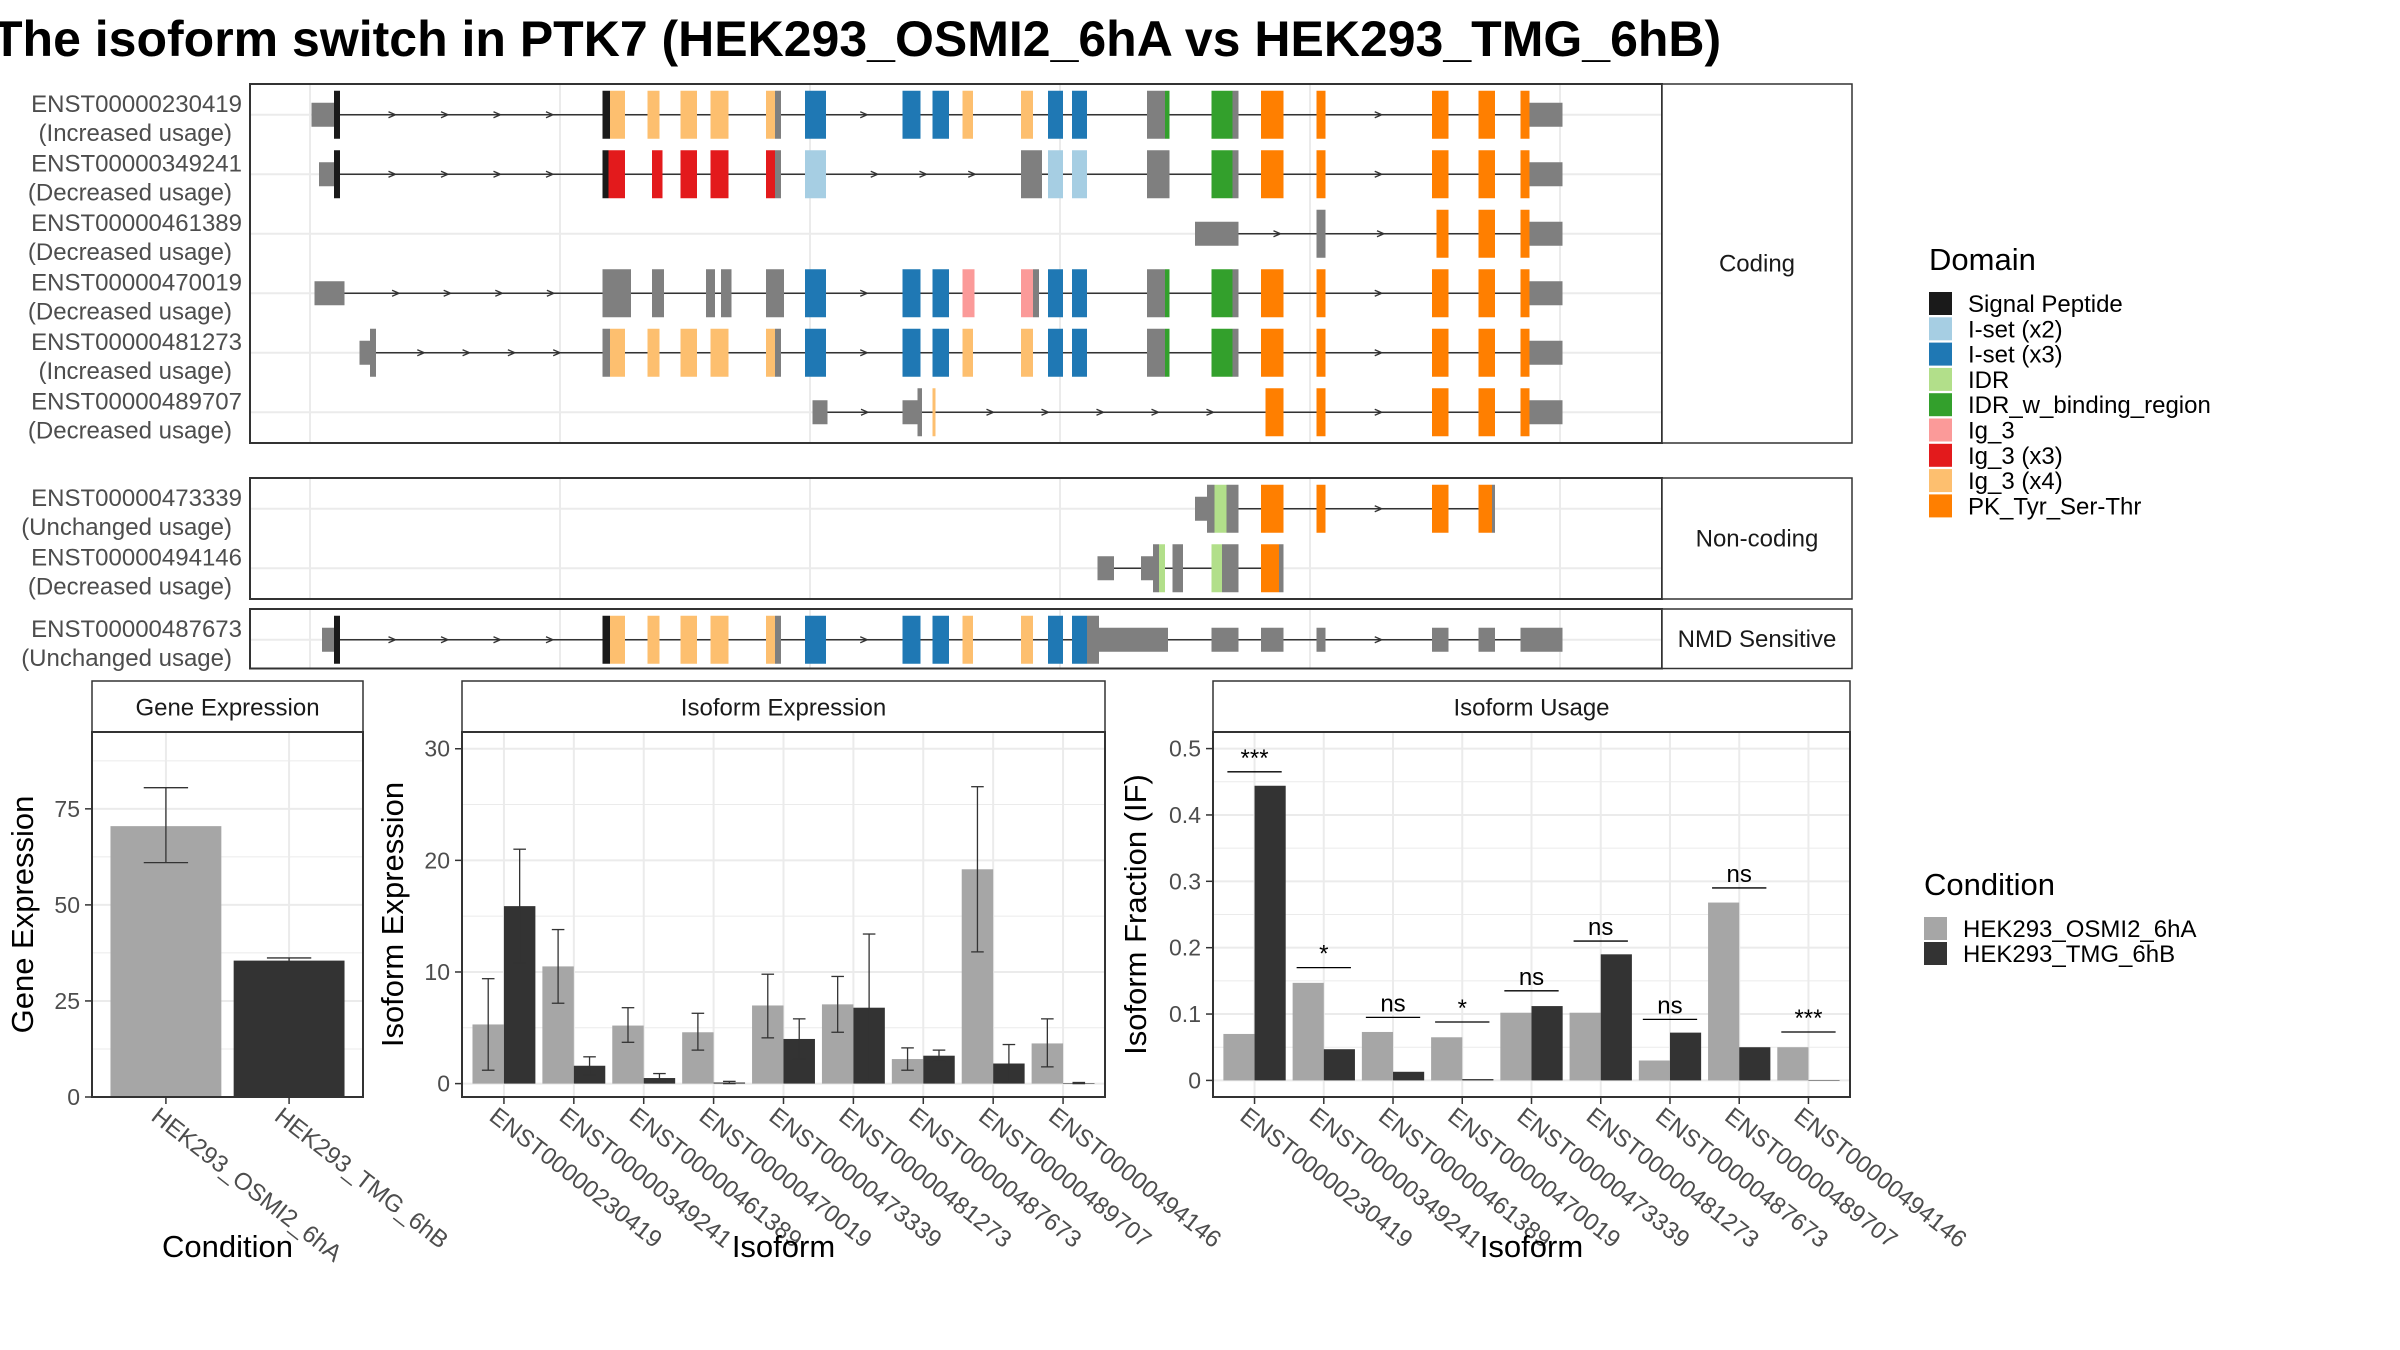 This screenshot has height=1350, width=2400. What do you see at coordinates (1185, 749) in the screenshot?
I see `y-tick-label: 0.5` at bounding box center [1185, 749].